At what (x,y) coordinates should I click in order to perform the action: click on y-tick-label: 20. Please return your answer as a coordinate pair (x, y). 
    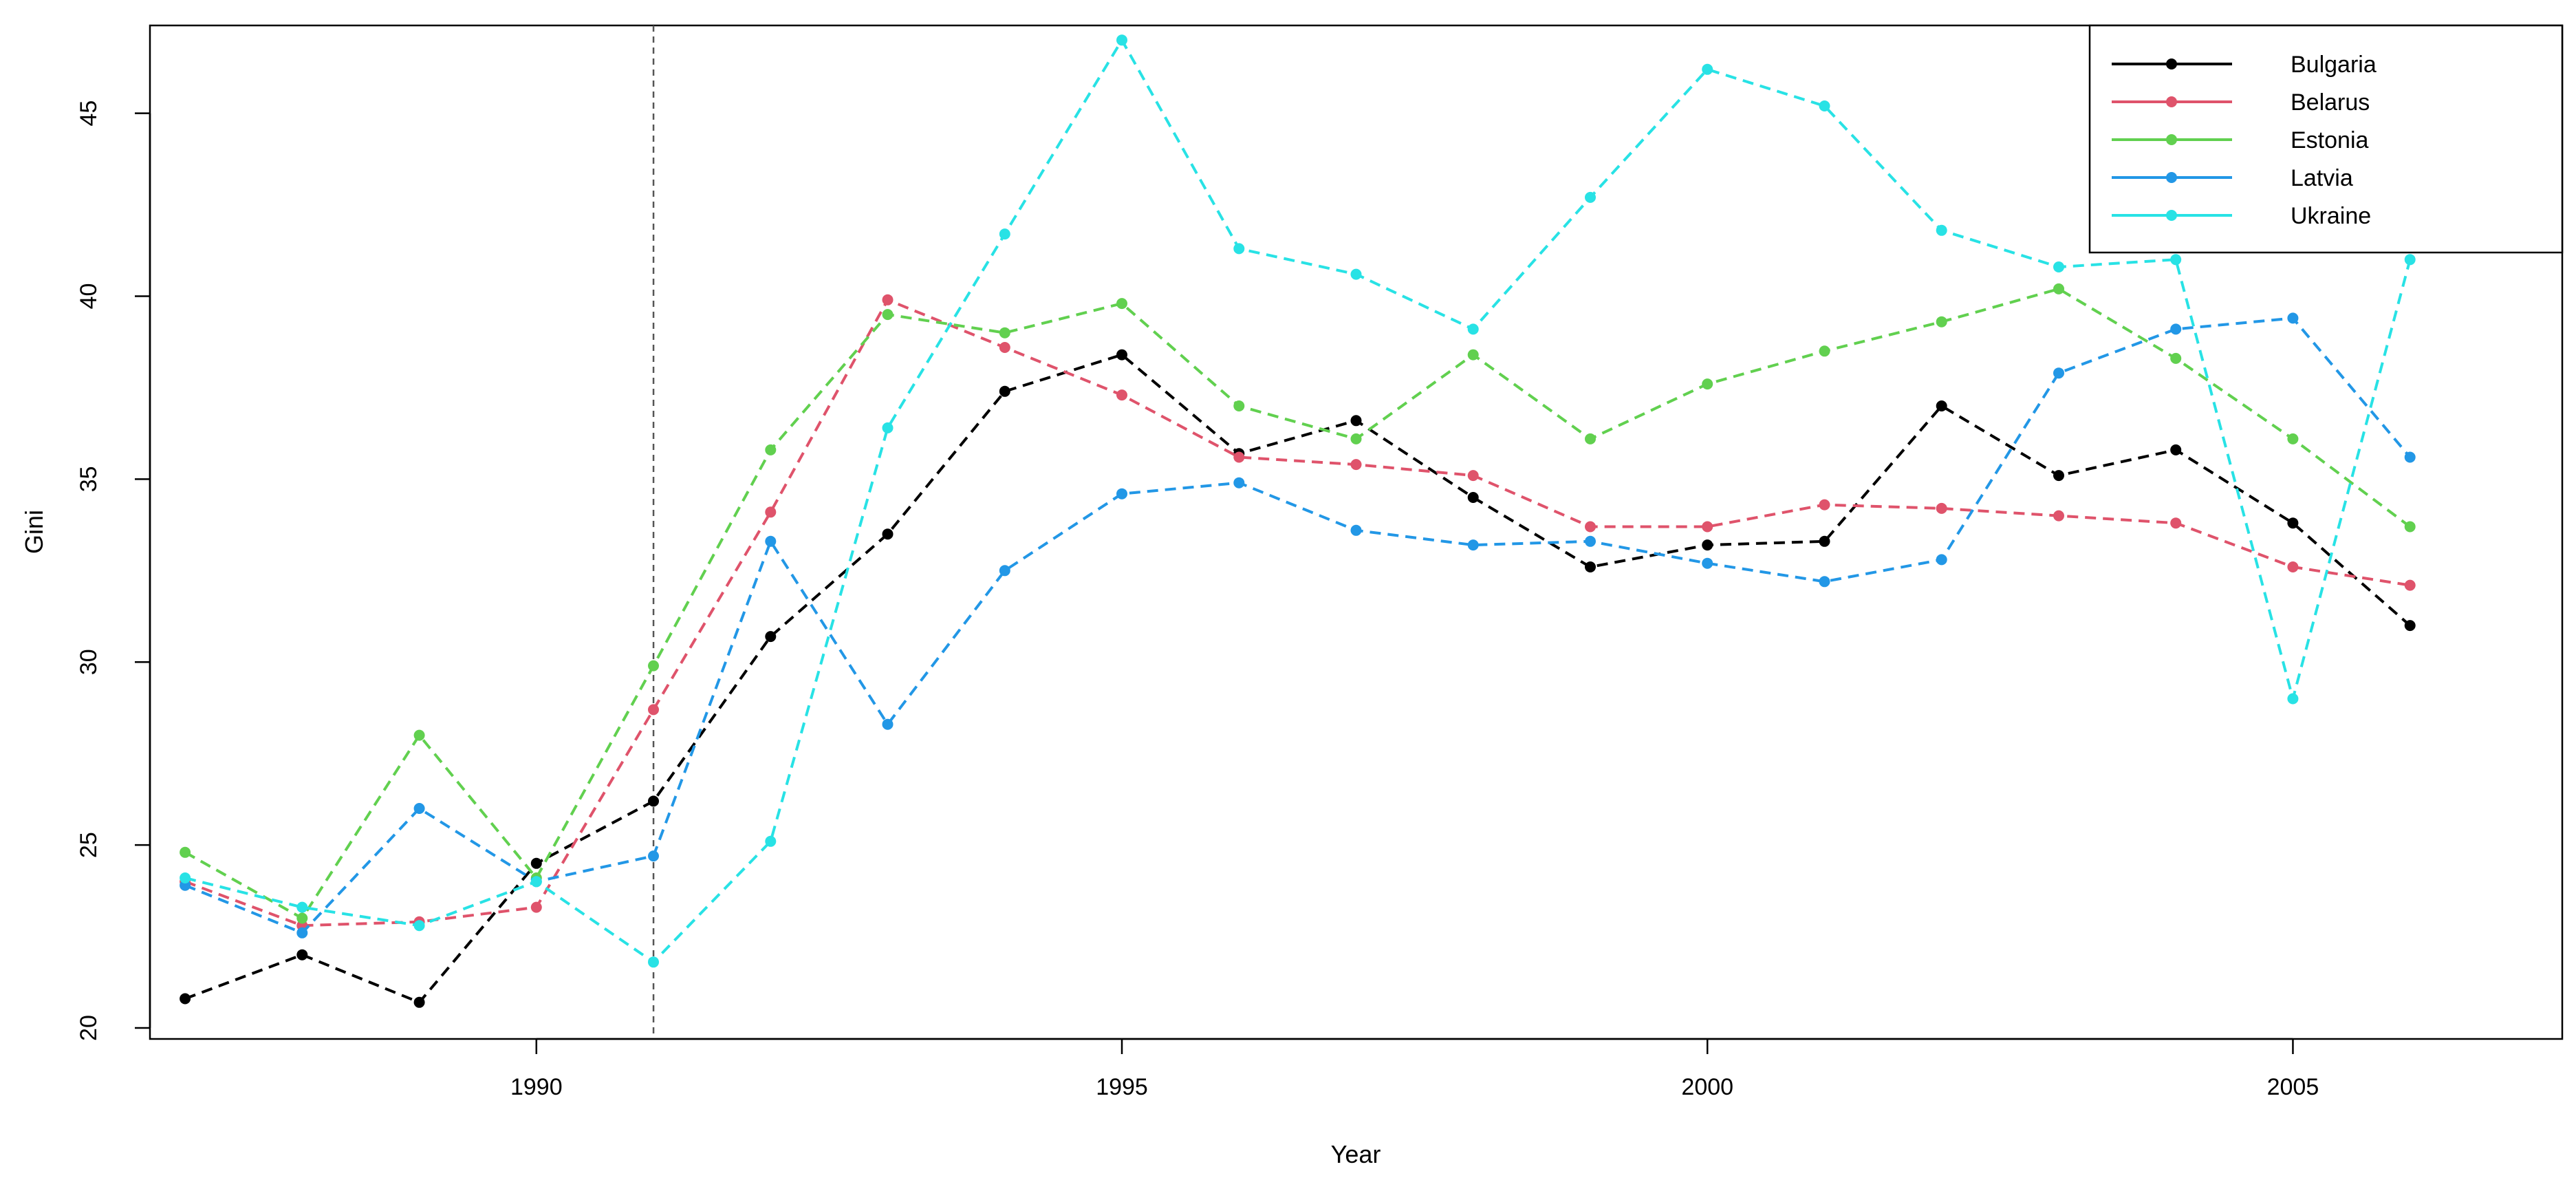
    Looking at the image, I should click on (89, 1028).